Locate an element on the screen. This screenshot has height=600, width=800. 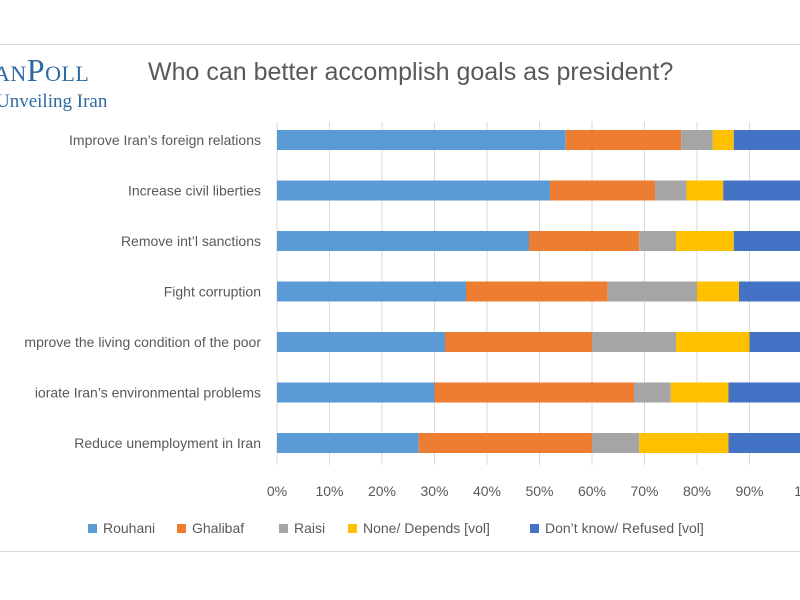
legend-label: Don’t know/ Refused [vol] is located at coordinates (624, 528).